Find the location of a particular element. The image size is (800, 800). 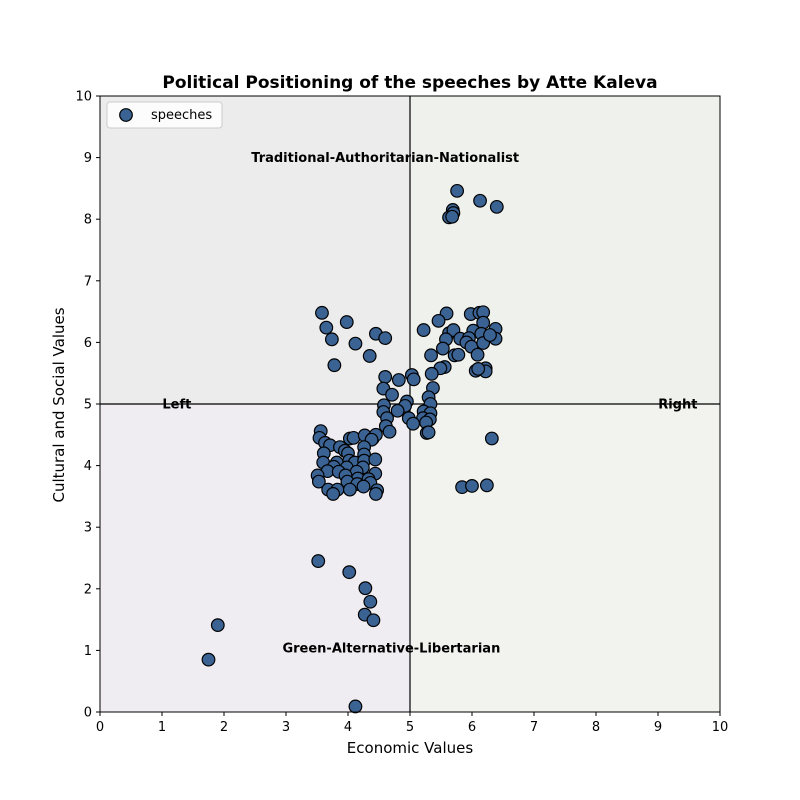

legend: speeches is located at coordinates (164, 115).